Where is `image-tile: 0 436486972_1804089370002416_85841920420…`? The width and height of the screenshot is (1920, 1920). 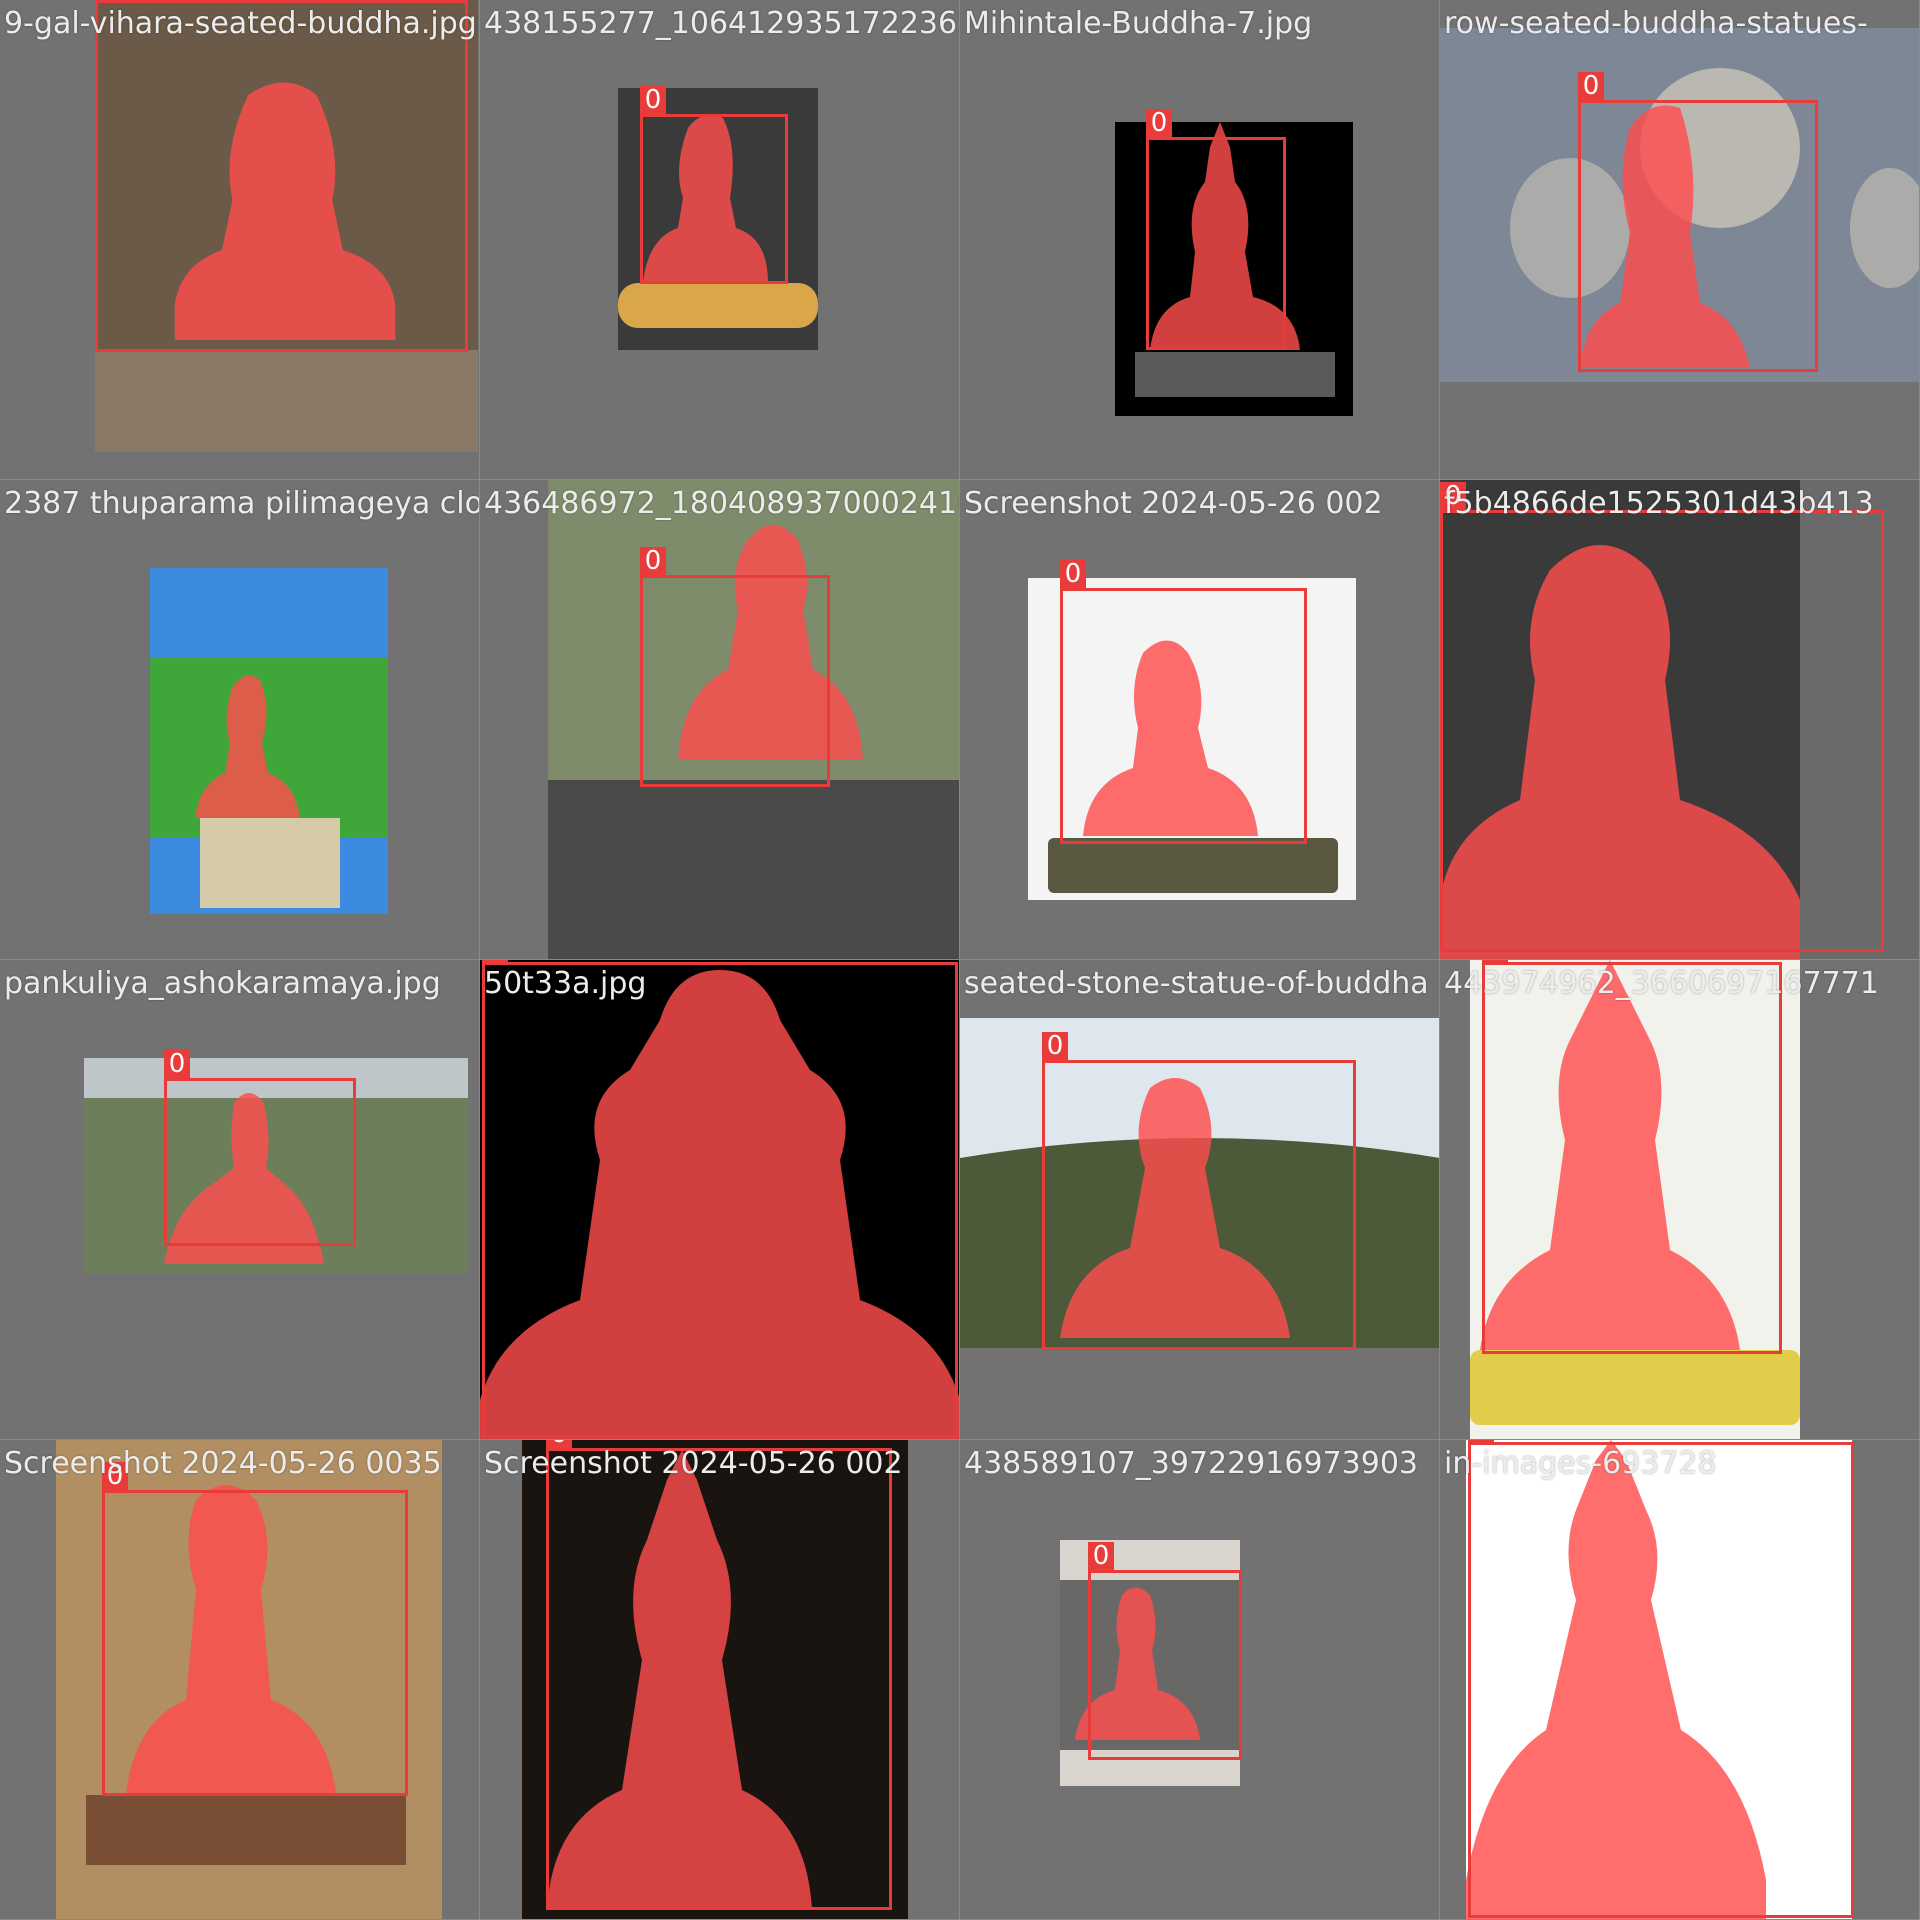
image-tile: 0 436486972_1804089370002416_85841920420… is located at coordinates (720, 720).